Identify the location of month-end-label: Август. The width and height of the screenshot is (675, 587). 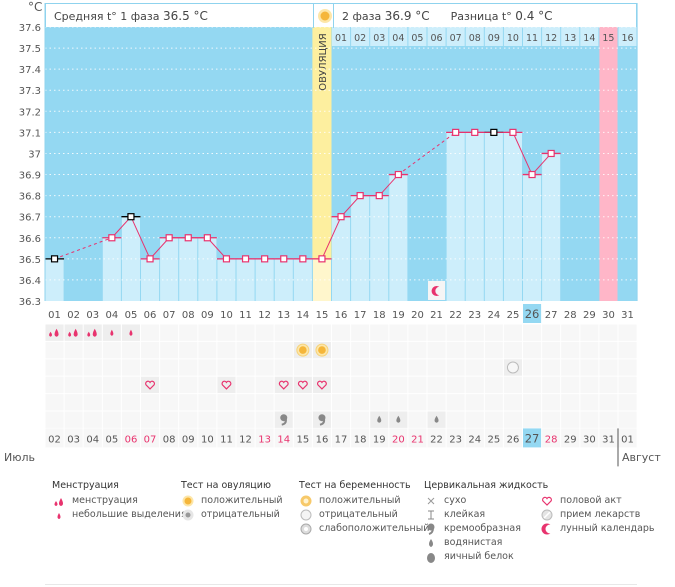
(641, 457).